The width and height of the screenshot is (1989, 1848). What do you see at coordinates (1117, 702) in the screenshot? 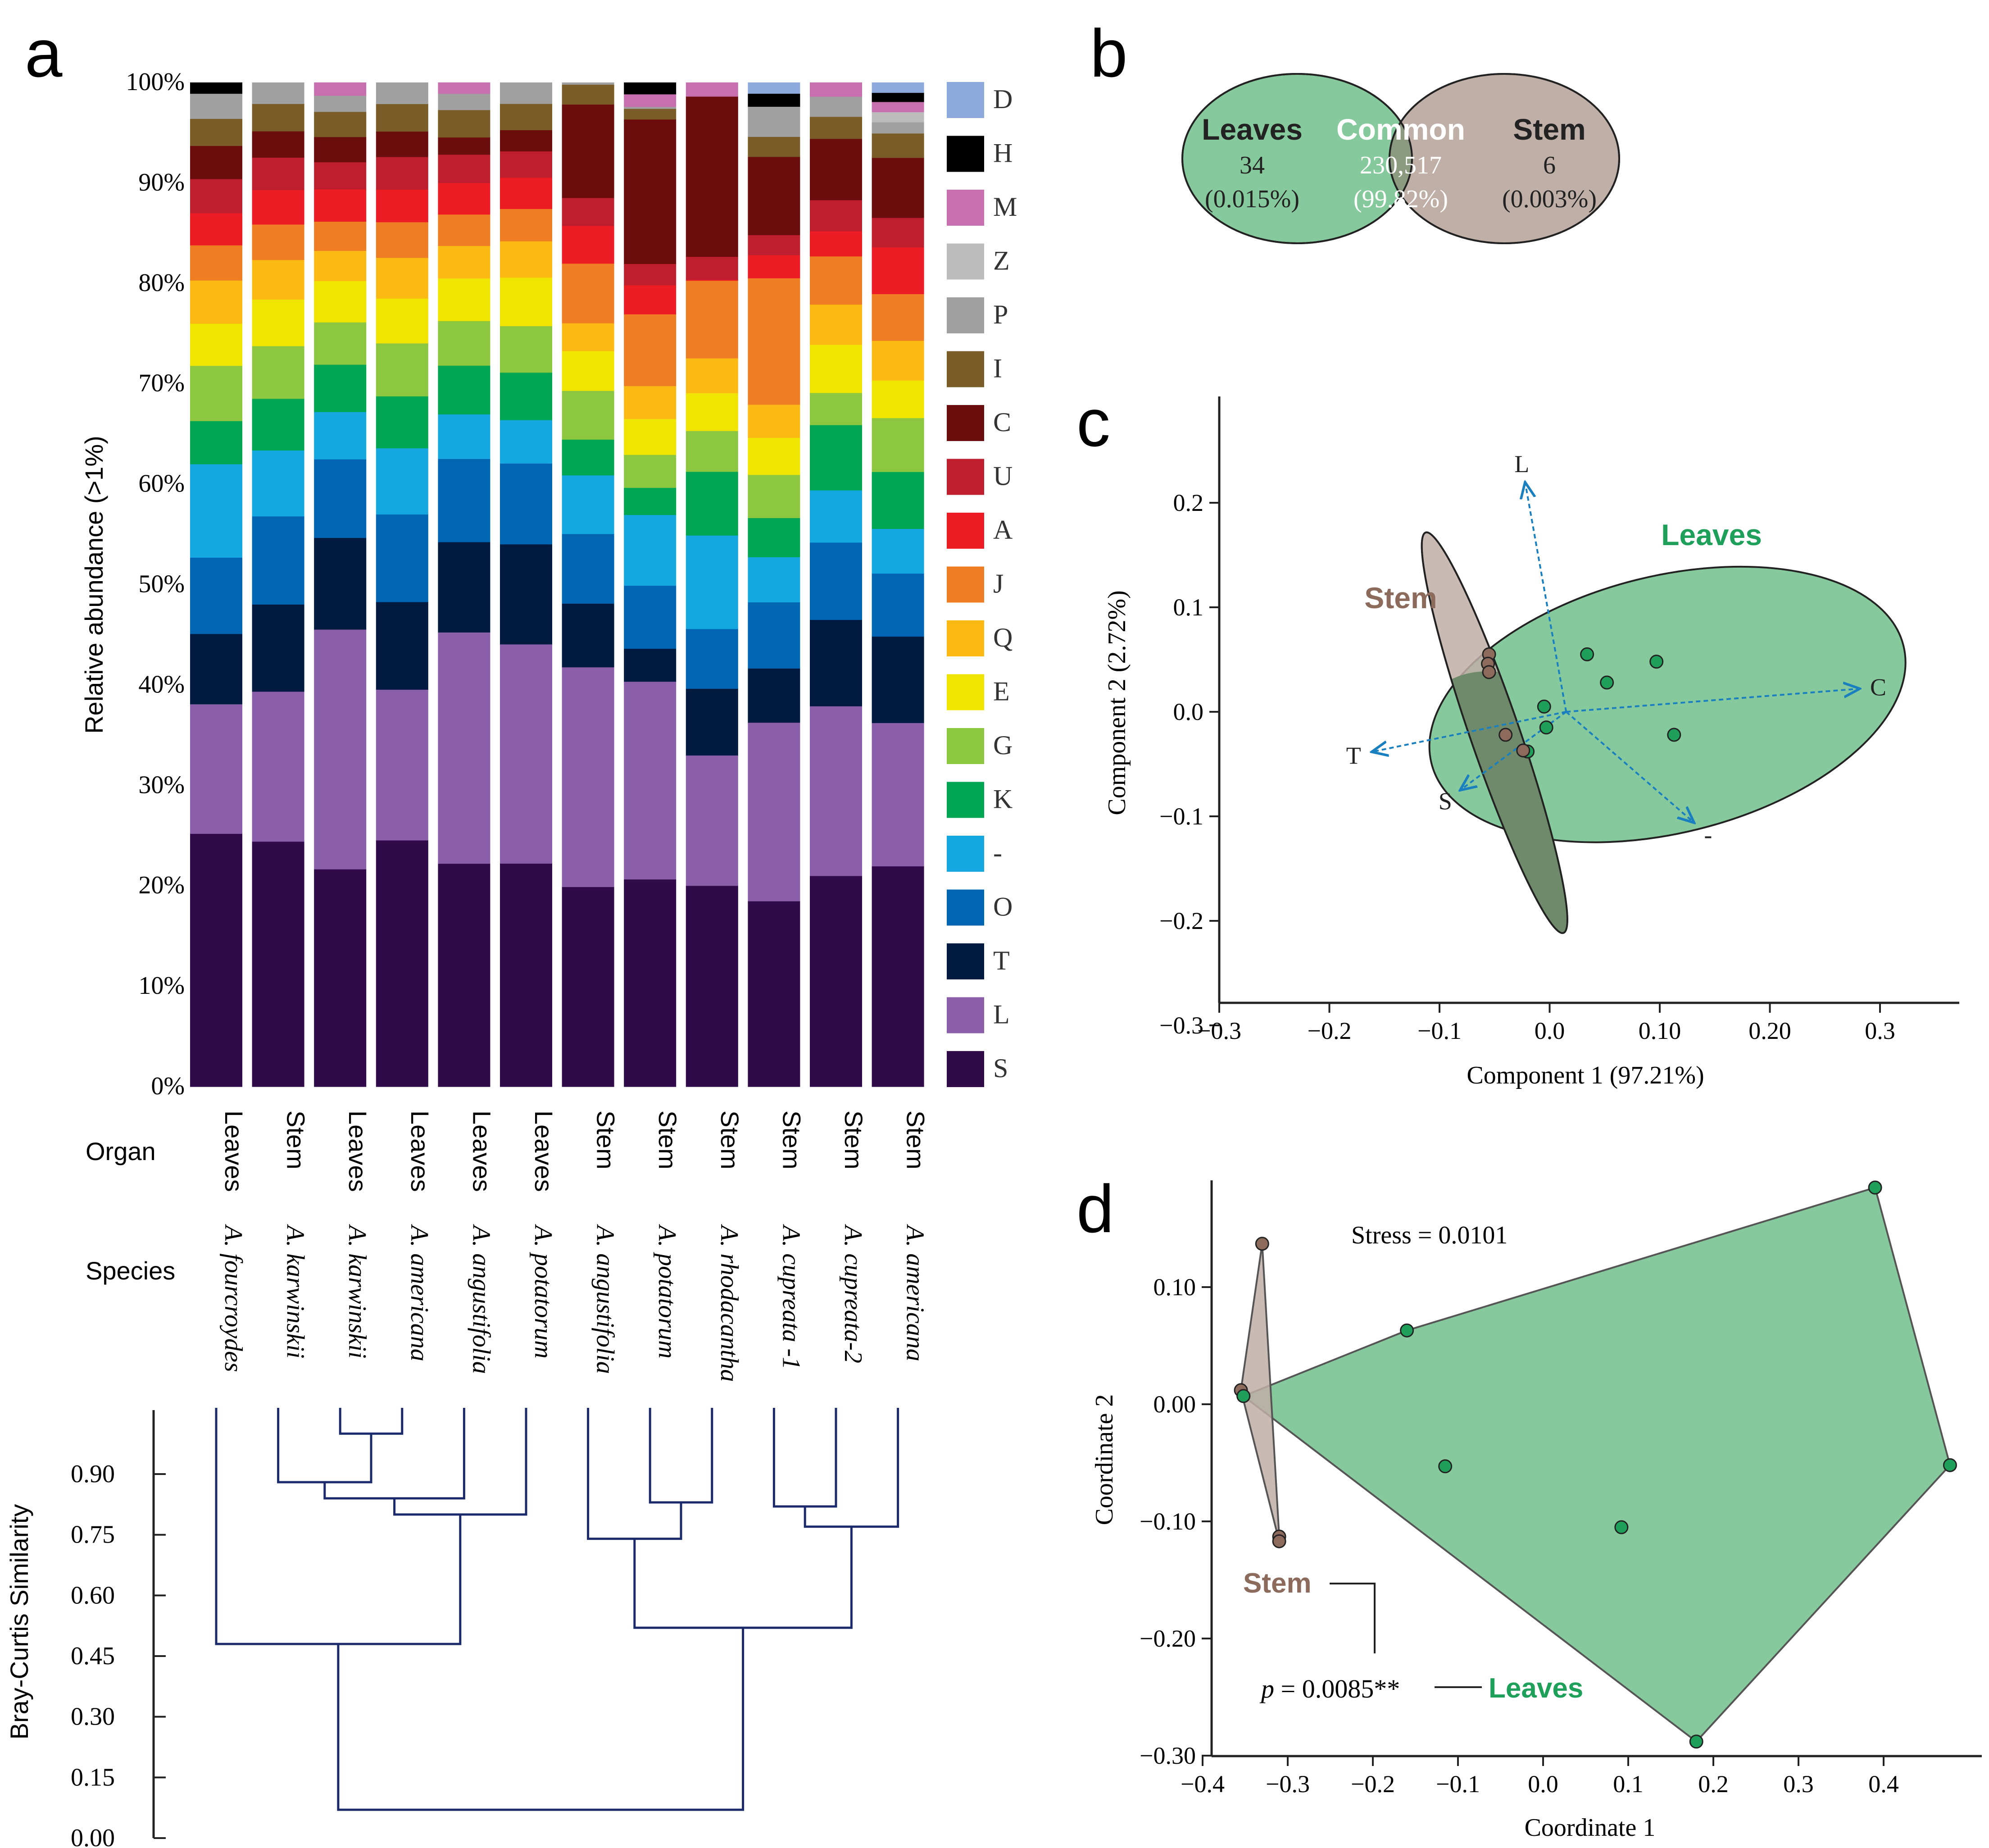
I see `y-axis-label: Component 2 (2.72%)` at bounding box center [1117, 702].